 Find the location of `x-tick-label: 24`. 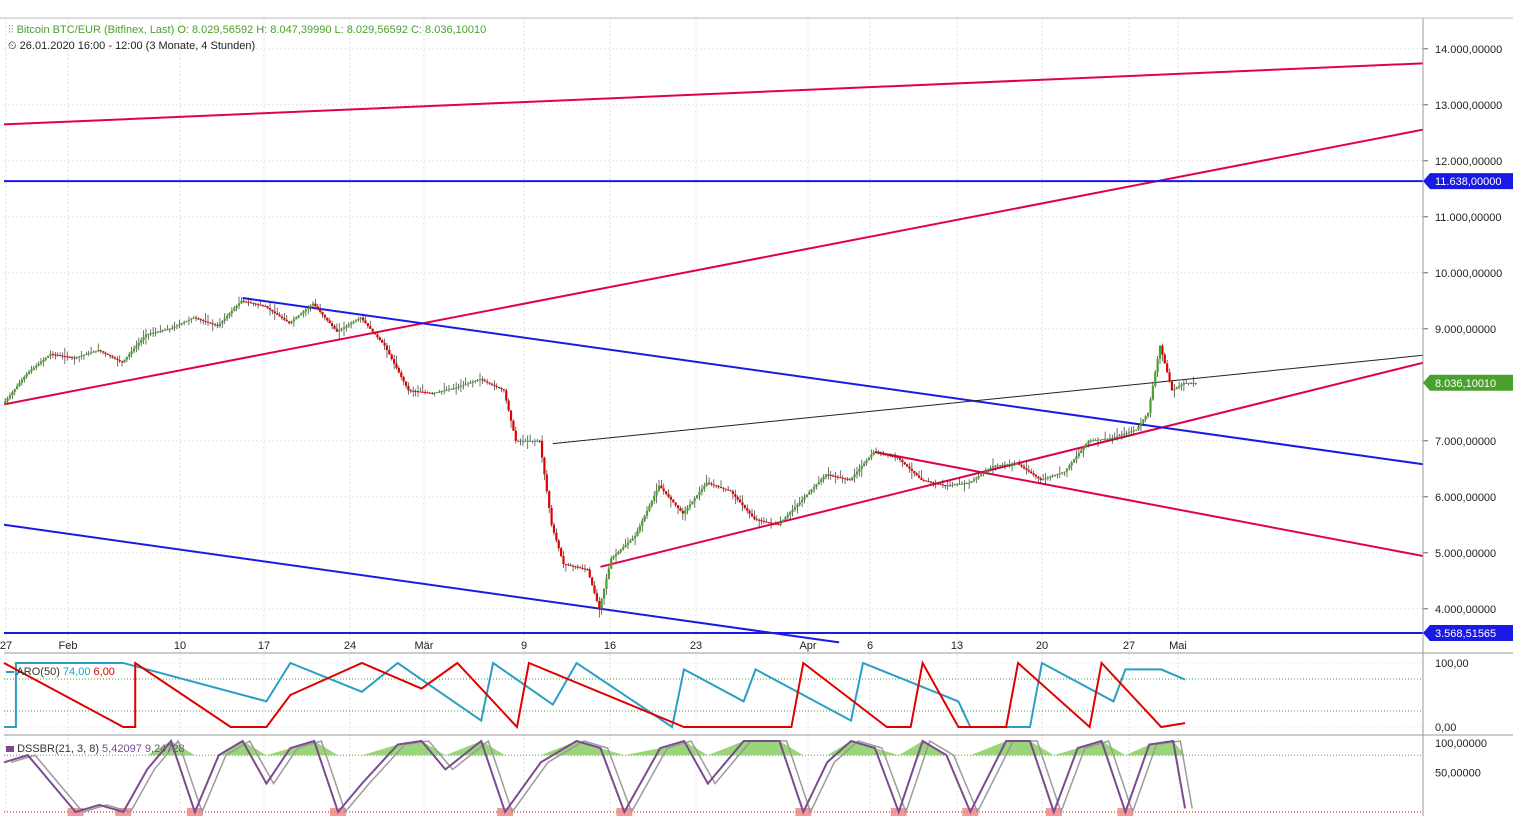

x-tick-label: 24 is located at coordinates (350, 646).